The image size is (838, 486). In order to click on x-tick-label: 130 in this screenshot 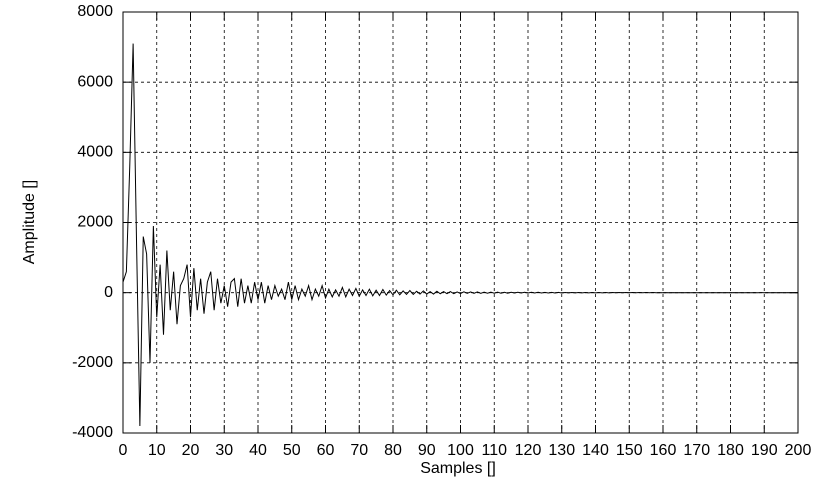, I will do `click(561, 450)`.